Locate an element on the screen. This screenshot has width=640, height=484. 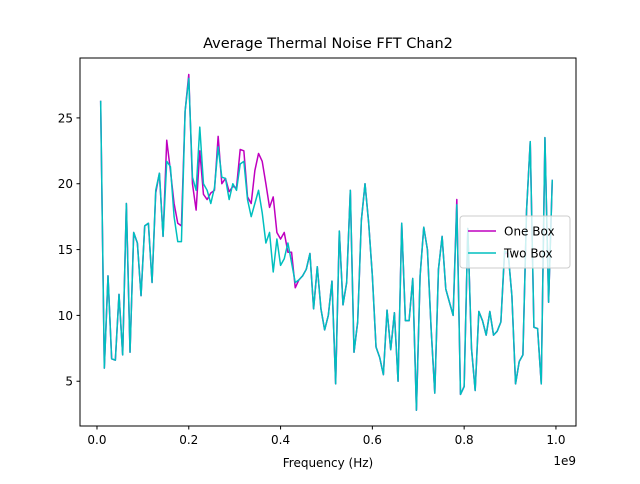
x-tick-label: 0.0 is located at coordinates (96, 440).